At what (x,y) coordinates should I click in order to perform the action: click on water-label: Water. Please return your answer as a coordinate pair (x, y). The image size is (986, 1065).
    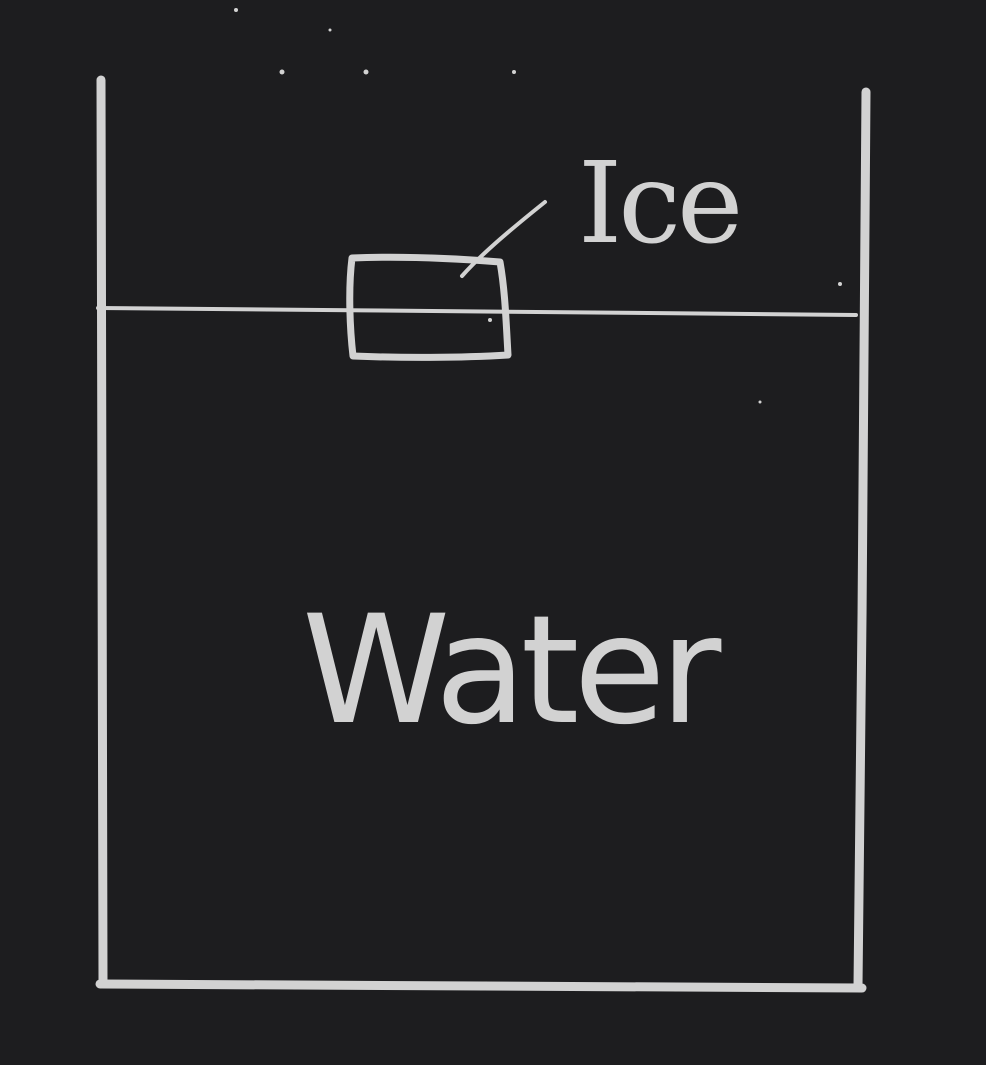
    Looking at the image, I should click on (512, 671).